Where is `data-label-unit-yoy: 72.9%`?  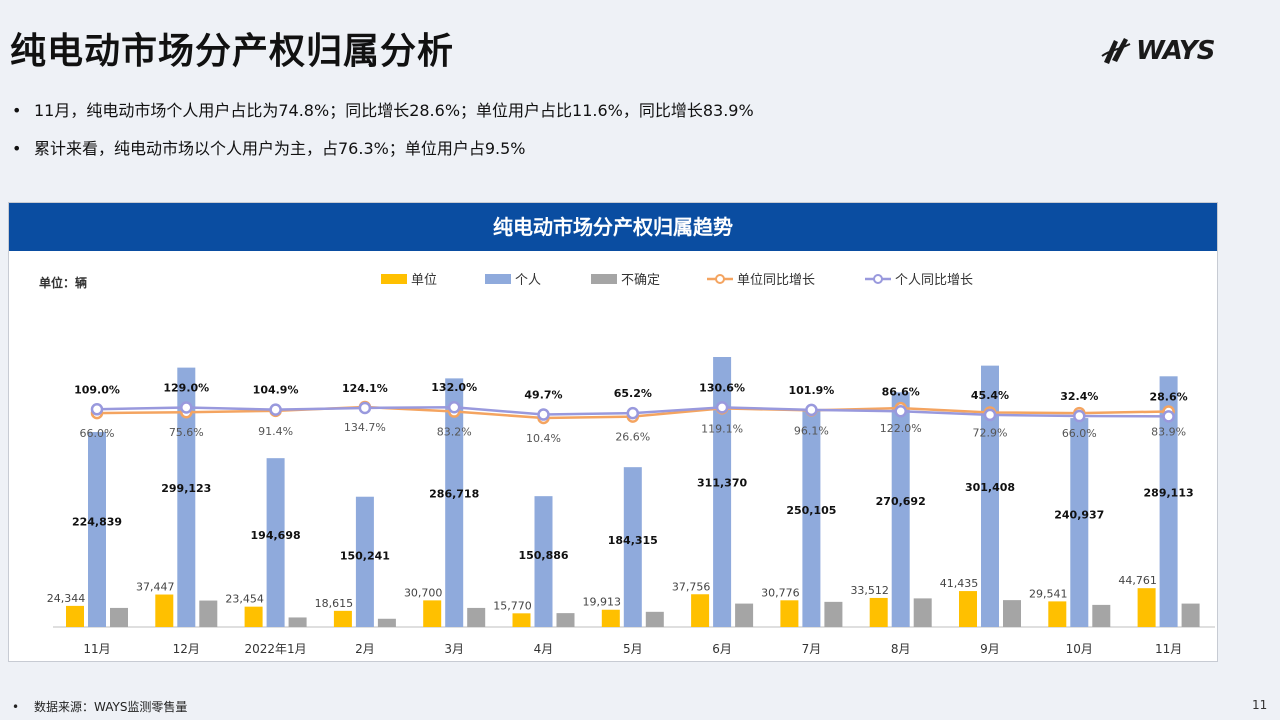 data-label-unit-yoy: 72.9% is located at coordinates (990, 432).